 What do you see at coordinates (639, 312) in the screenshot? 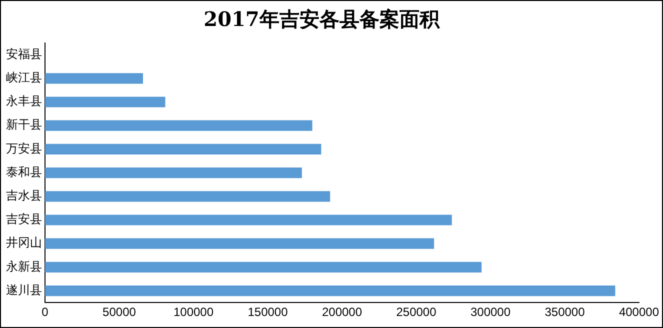
I see `x-tick-label: 400000` at bounding box center [639, 312].